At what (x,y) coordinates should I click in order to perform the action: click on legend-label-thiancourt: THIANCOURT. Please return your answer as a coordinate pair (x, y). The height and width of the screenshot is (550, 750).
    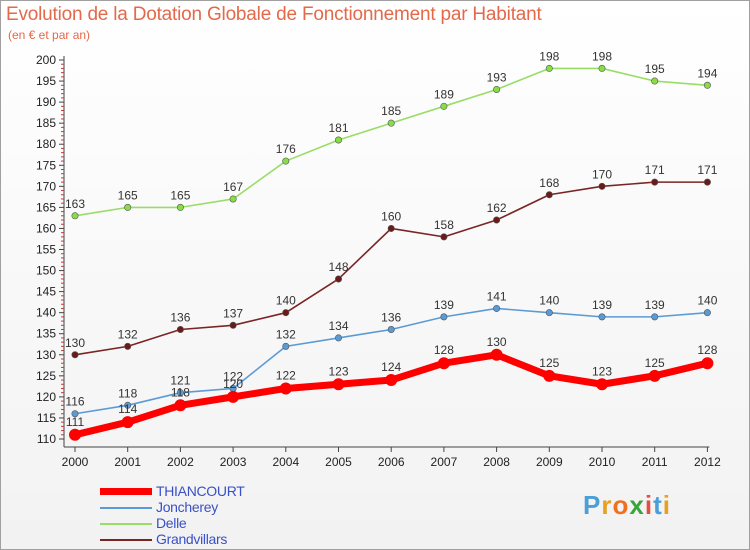
    Looking at the image, I should click on (200, 491).